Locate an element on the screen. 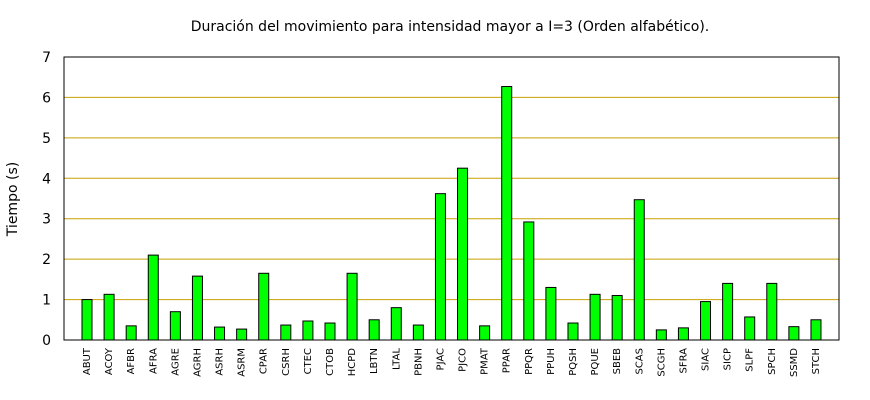 The width and height of the screenshot is (870, 400). bar-ltal is located at coordinates (396, 324).